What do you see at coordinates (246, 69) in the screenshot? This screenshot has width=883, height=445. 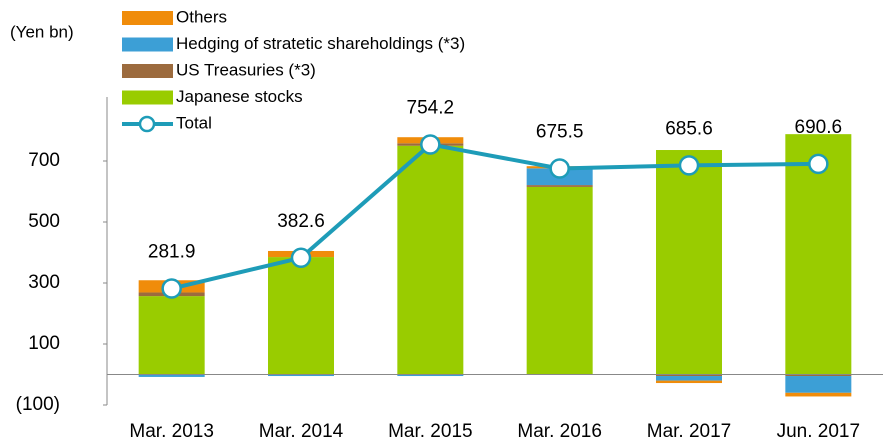 I see `legend-label: US Treasuries (*3)` at bounding box center [246, 69].